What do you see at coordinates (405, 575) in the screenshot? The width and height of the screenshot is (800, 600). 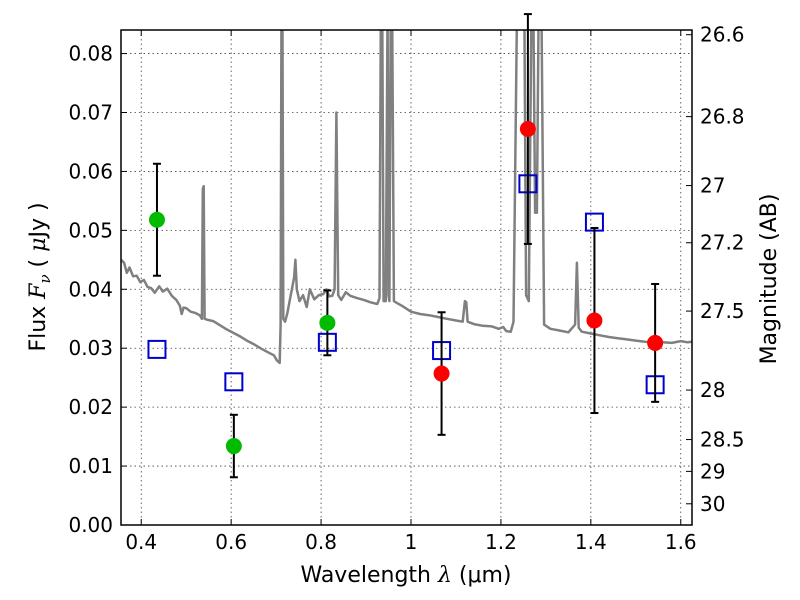 I see `x-axis-label: Wavelength λ (μm)` at bounding box center [405, 575].